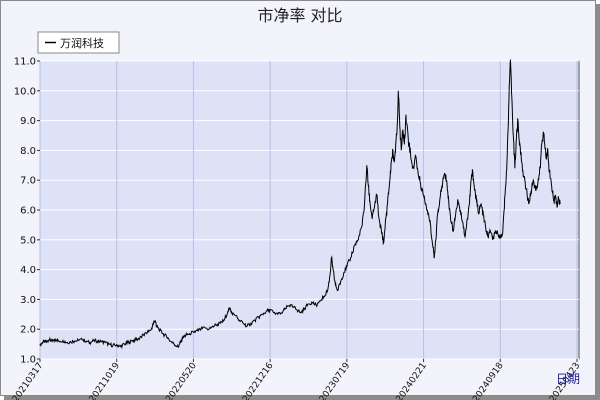  I want to click on x-tick-label: 20221216, so click(258, 380).